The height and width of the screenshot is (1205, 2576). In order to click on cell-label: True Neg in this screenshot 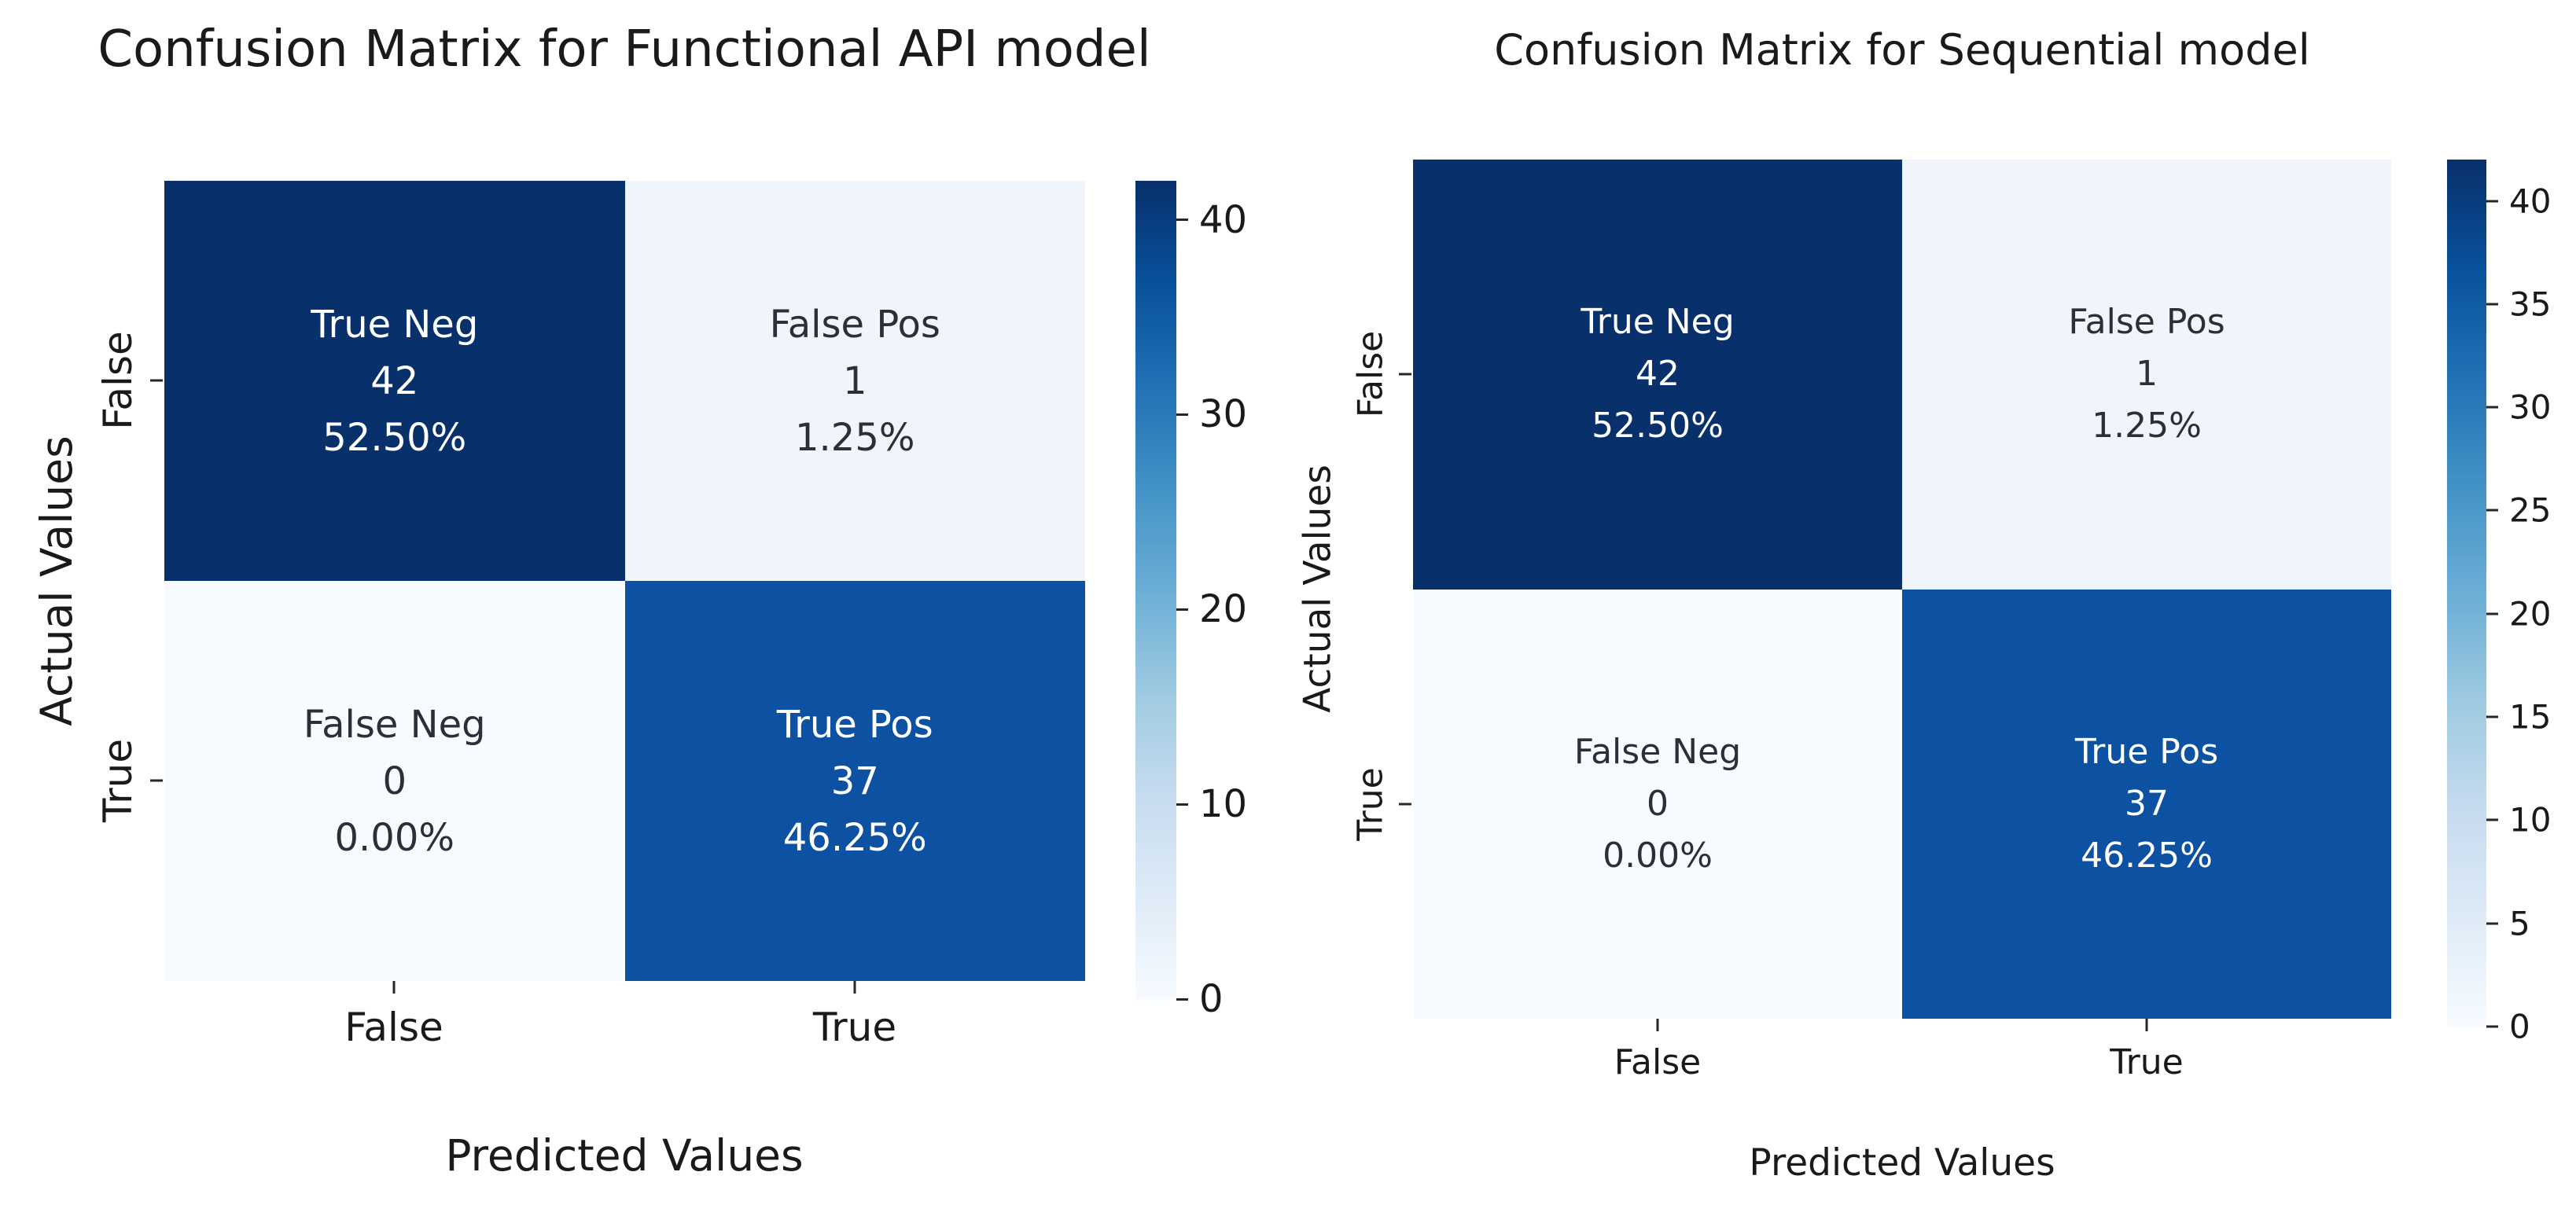, I will do `click(395, 324)`.